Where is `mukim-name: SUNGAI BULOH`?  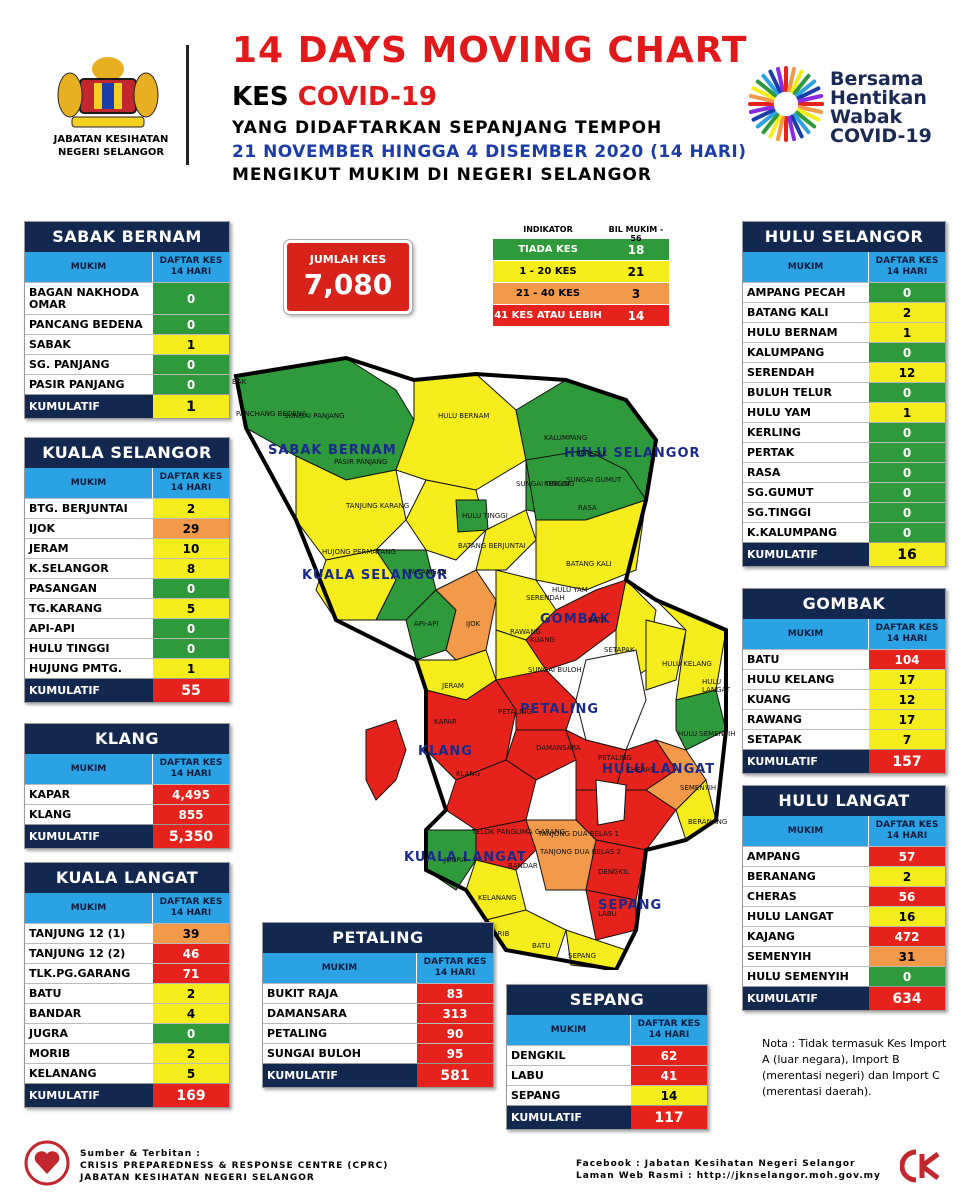 mukim-name: SUNGAI BULOH is located at coordinates (314, 1053).